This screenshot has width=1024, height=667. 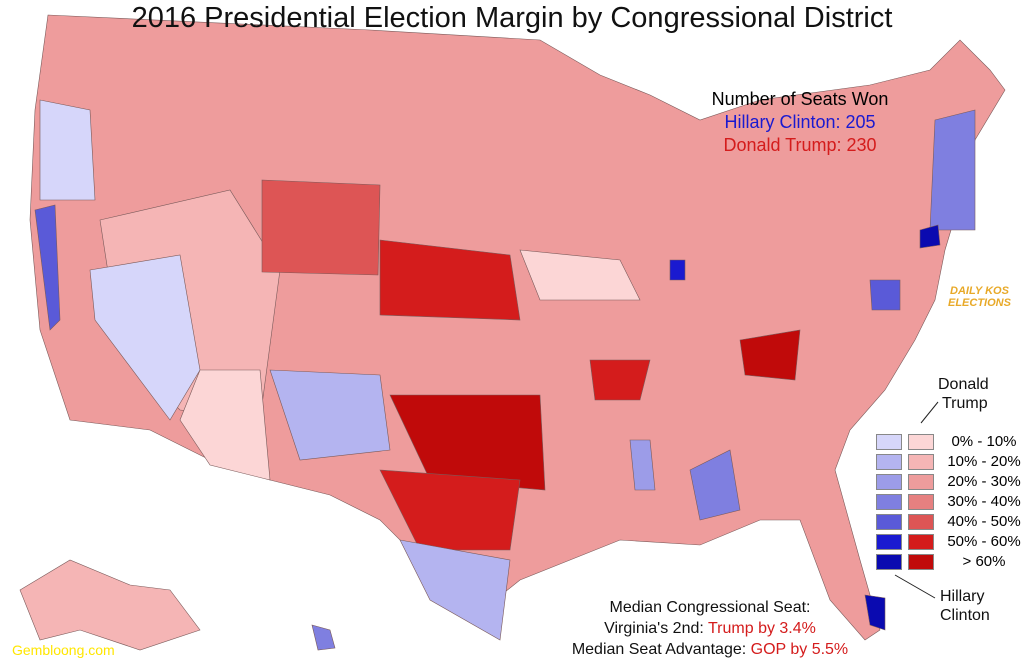 I want to click on clinton-seats: Hillary Clinton: 205, so click(x=800, y=122).